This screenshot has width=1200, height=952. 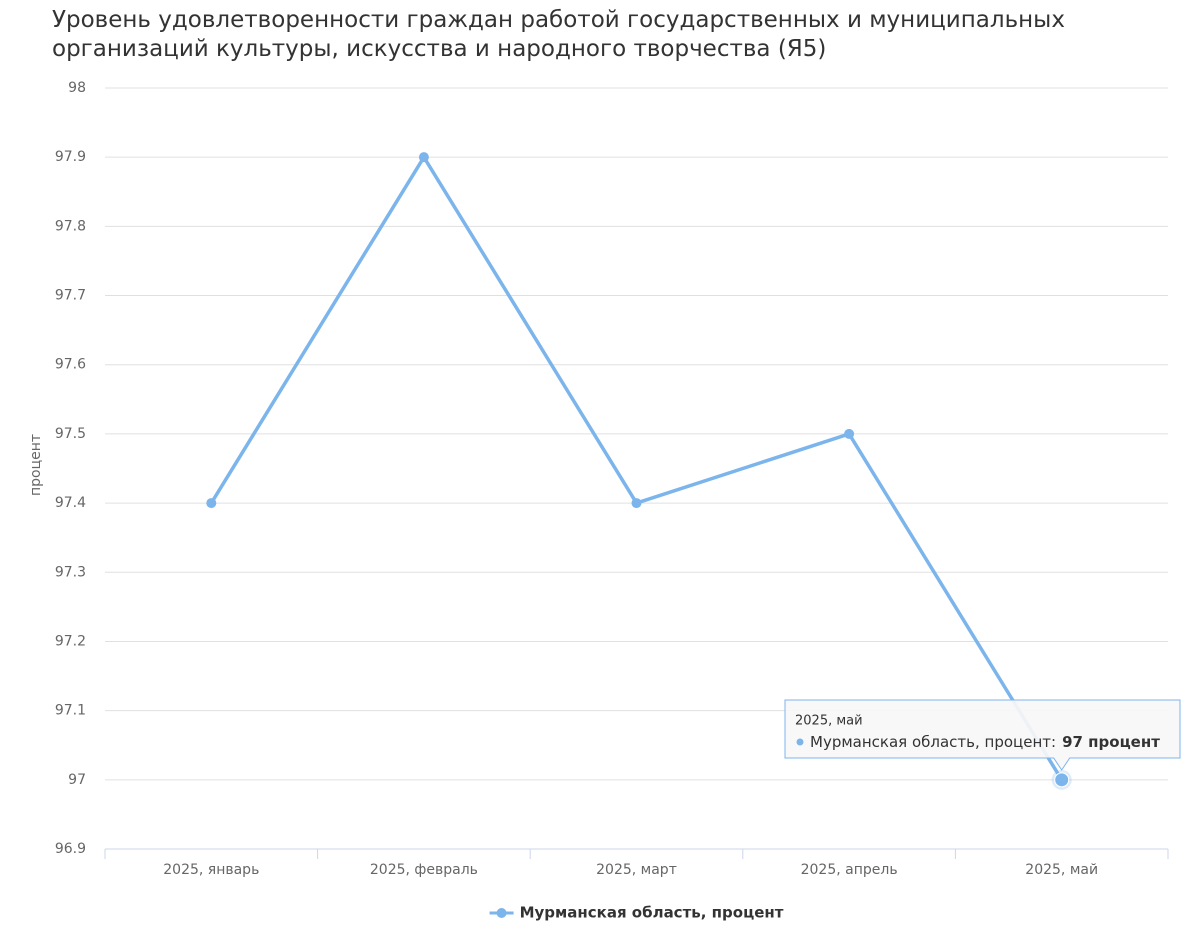 What do you see at coordinates (849, 870) in the screenshot?
I see `x-tick-label: 2025, апрель` at bounding box center [849, 870].